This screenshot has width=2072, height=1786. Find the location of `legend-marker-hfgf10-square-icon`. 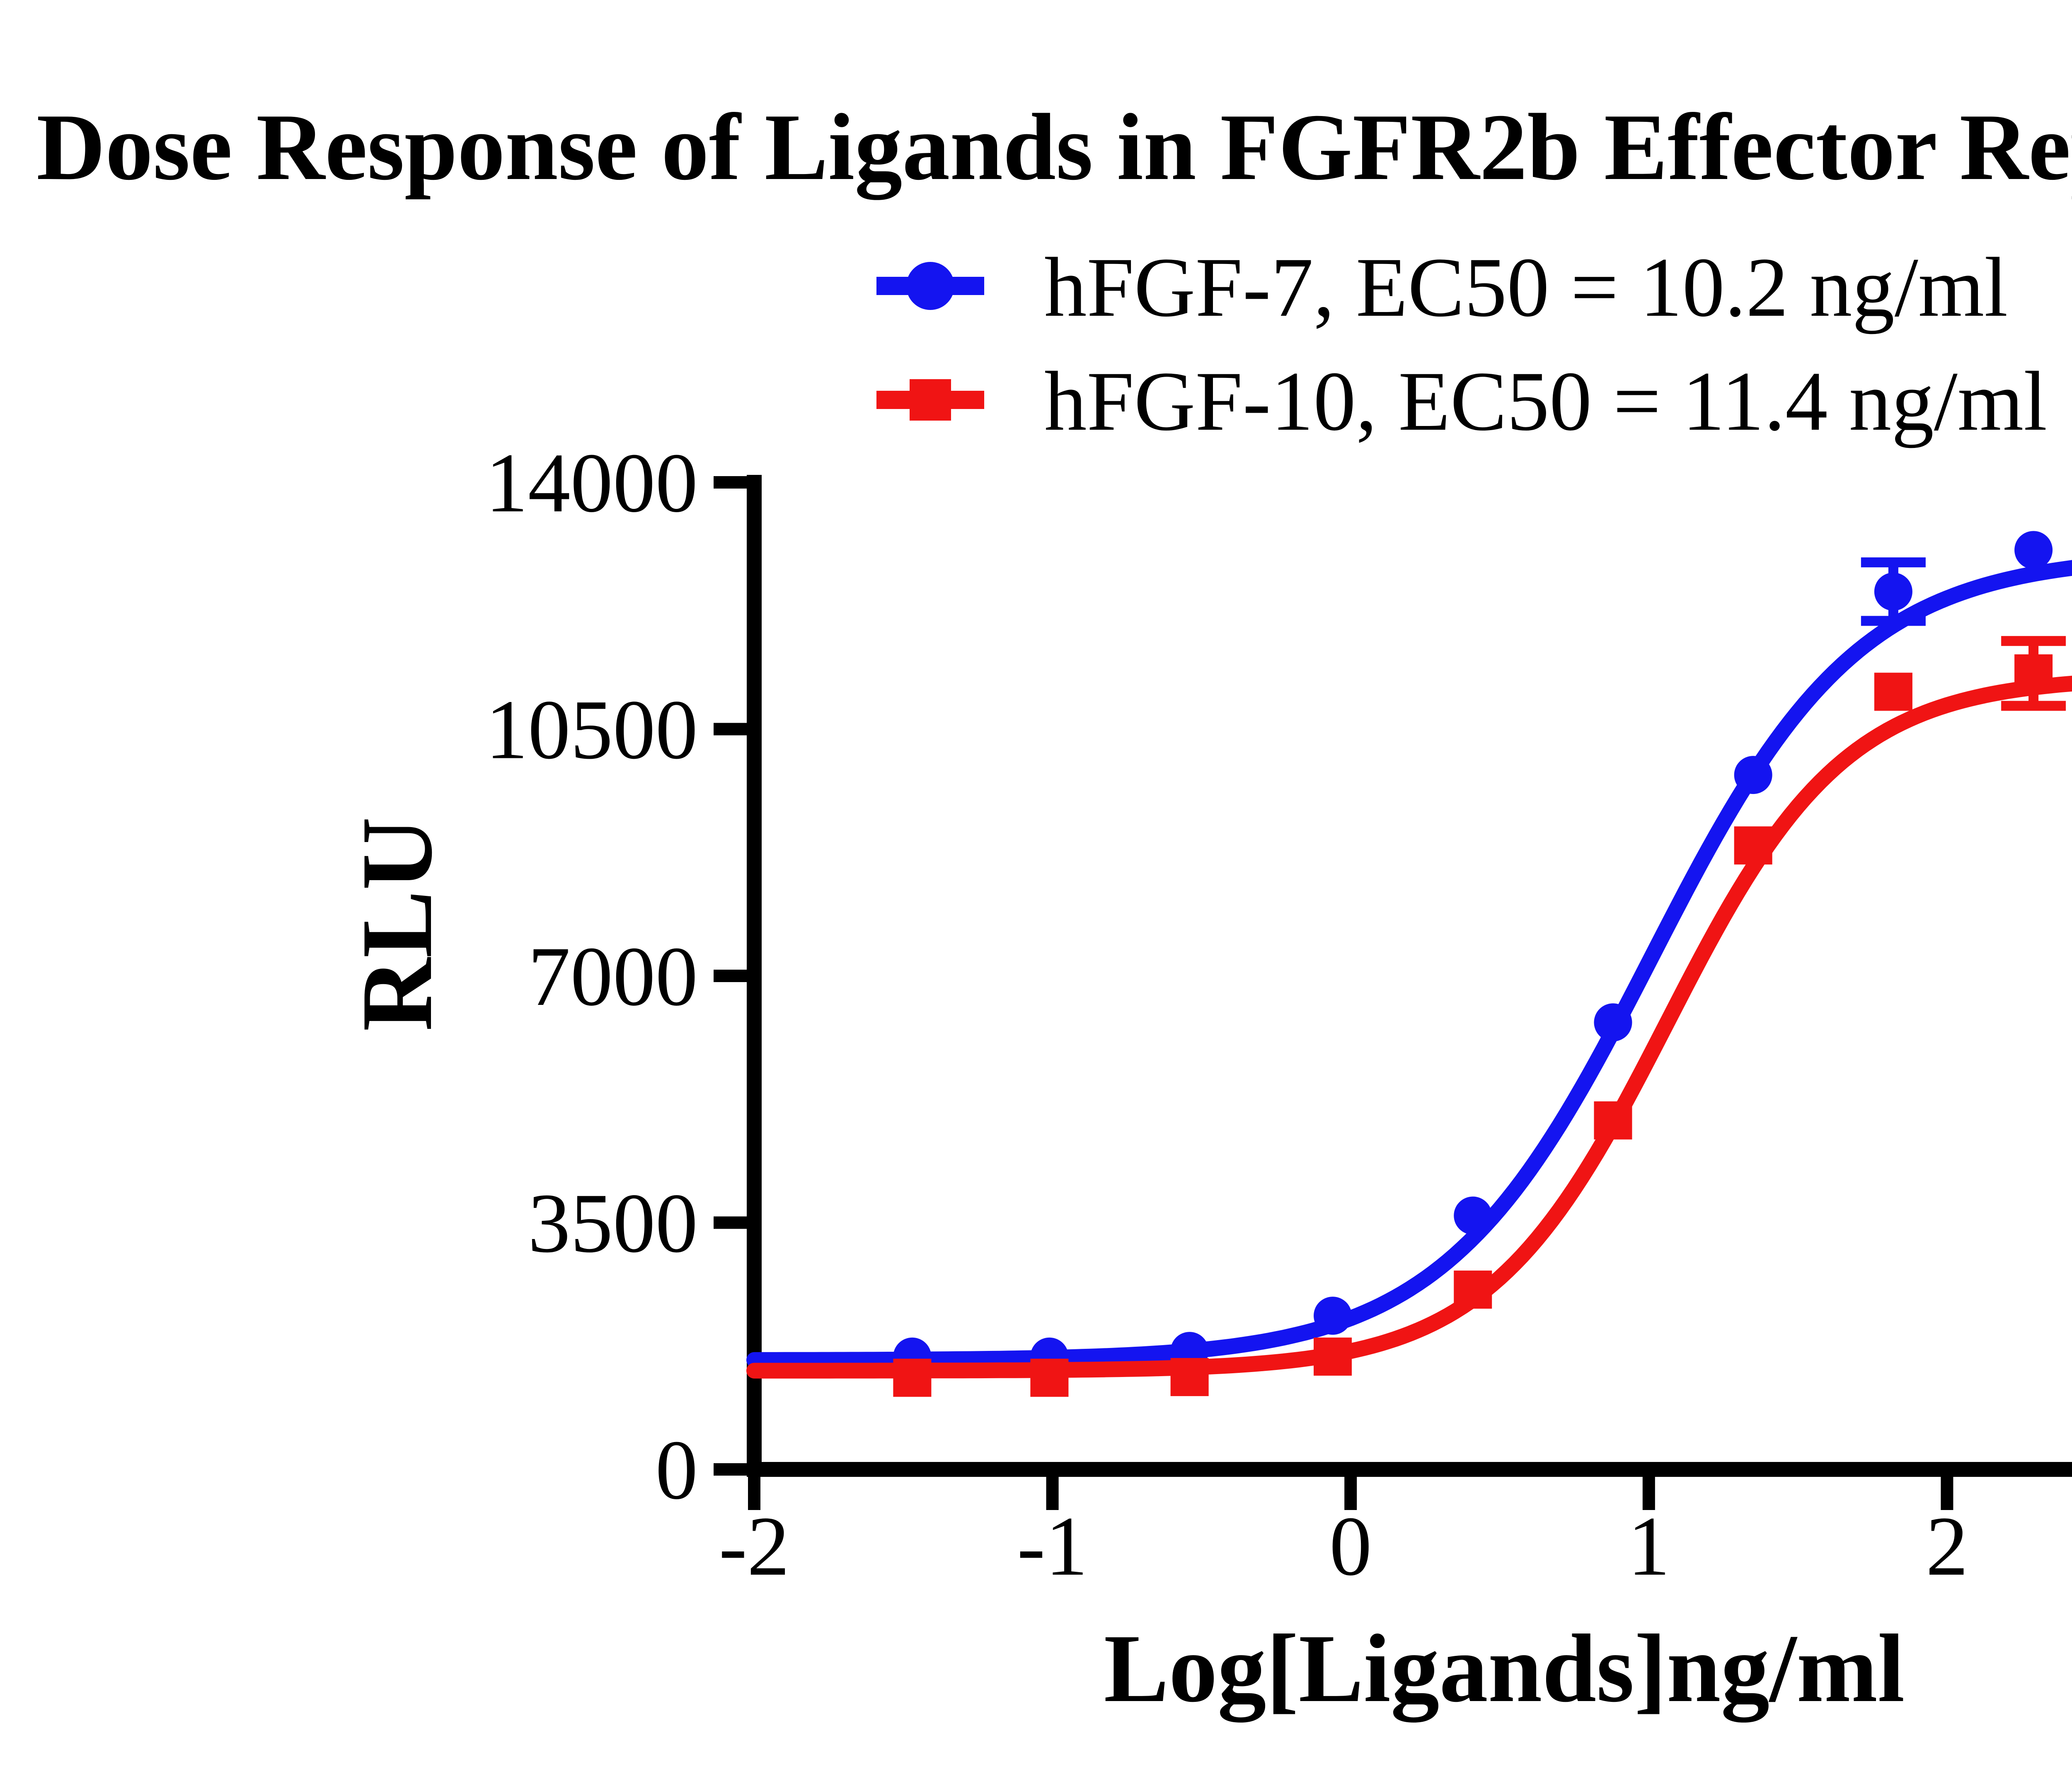

legend-marker-hfgf10-square-icon is located at coordinates (930, 400).